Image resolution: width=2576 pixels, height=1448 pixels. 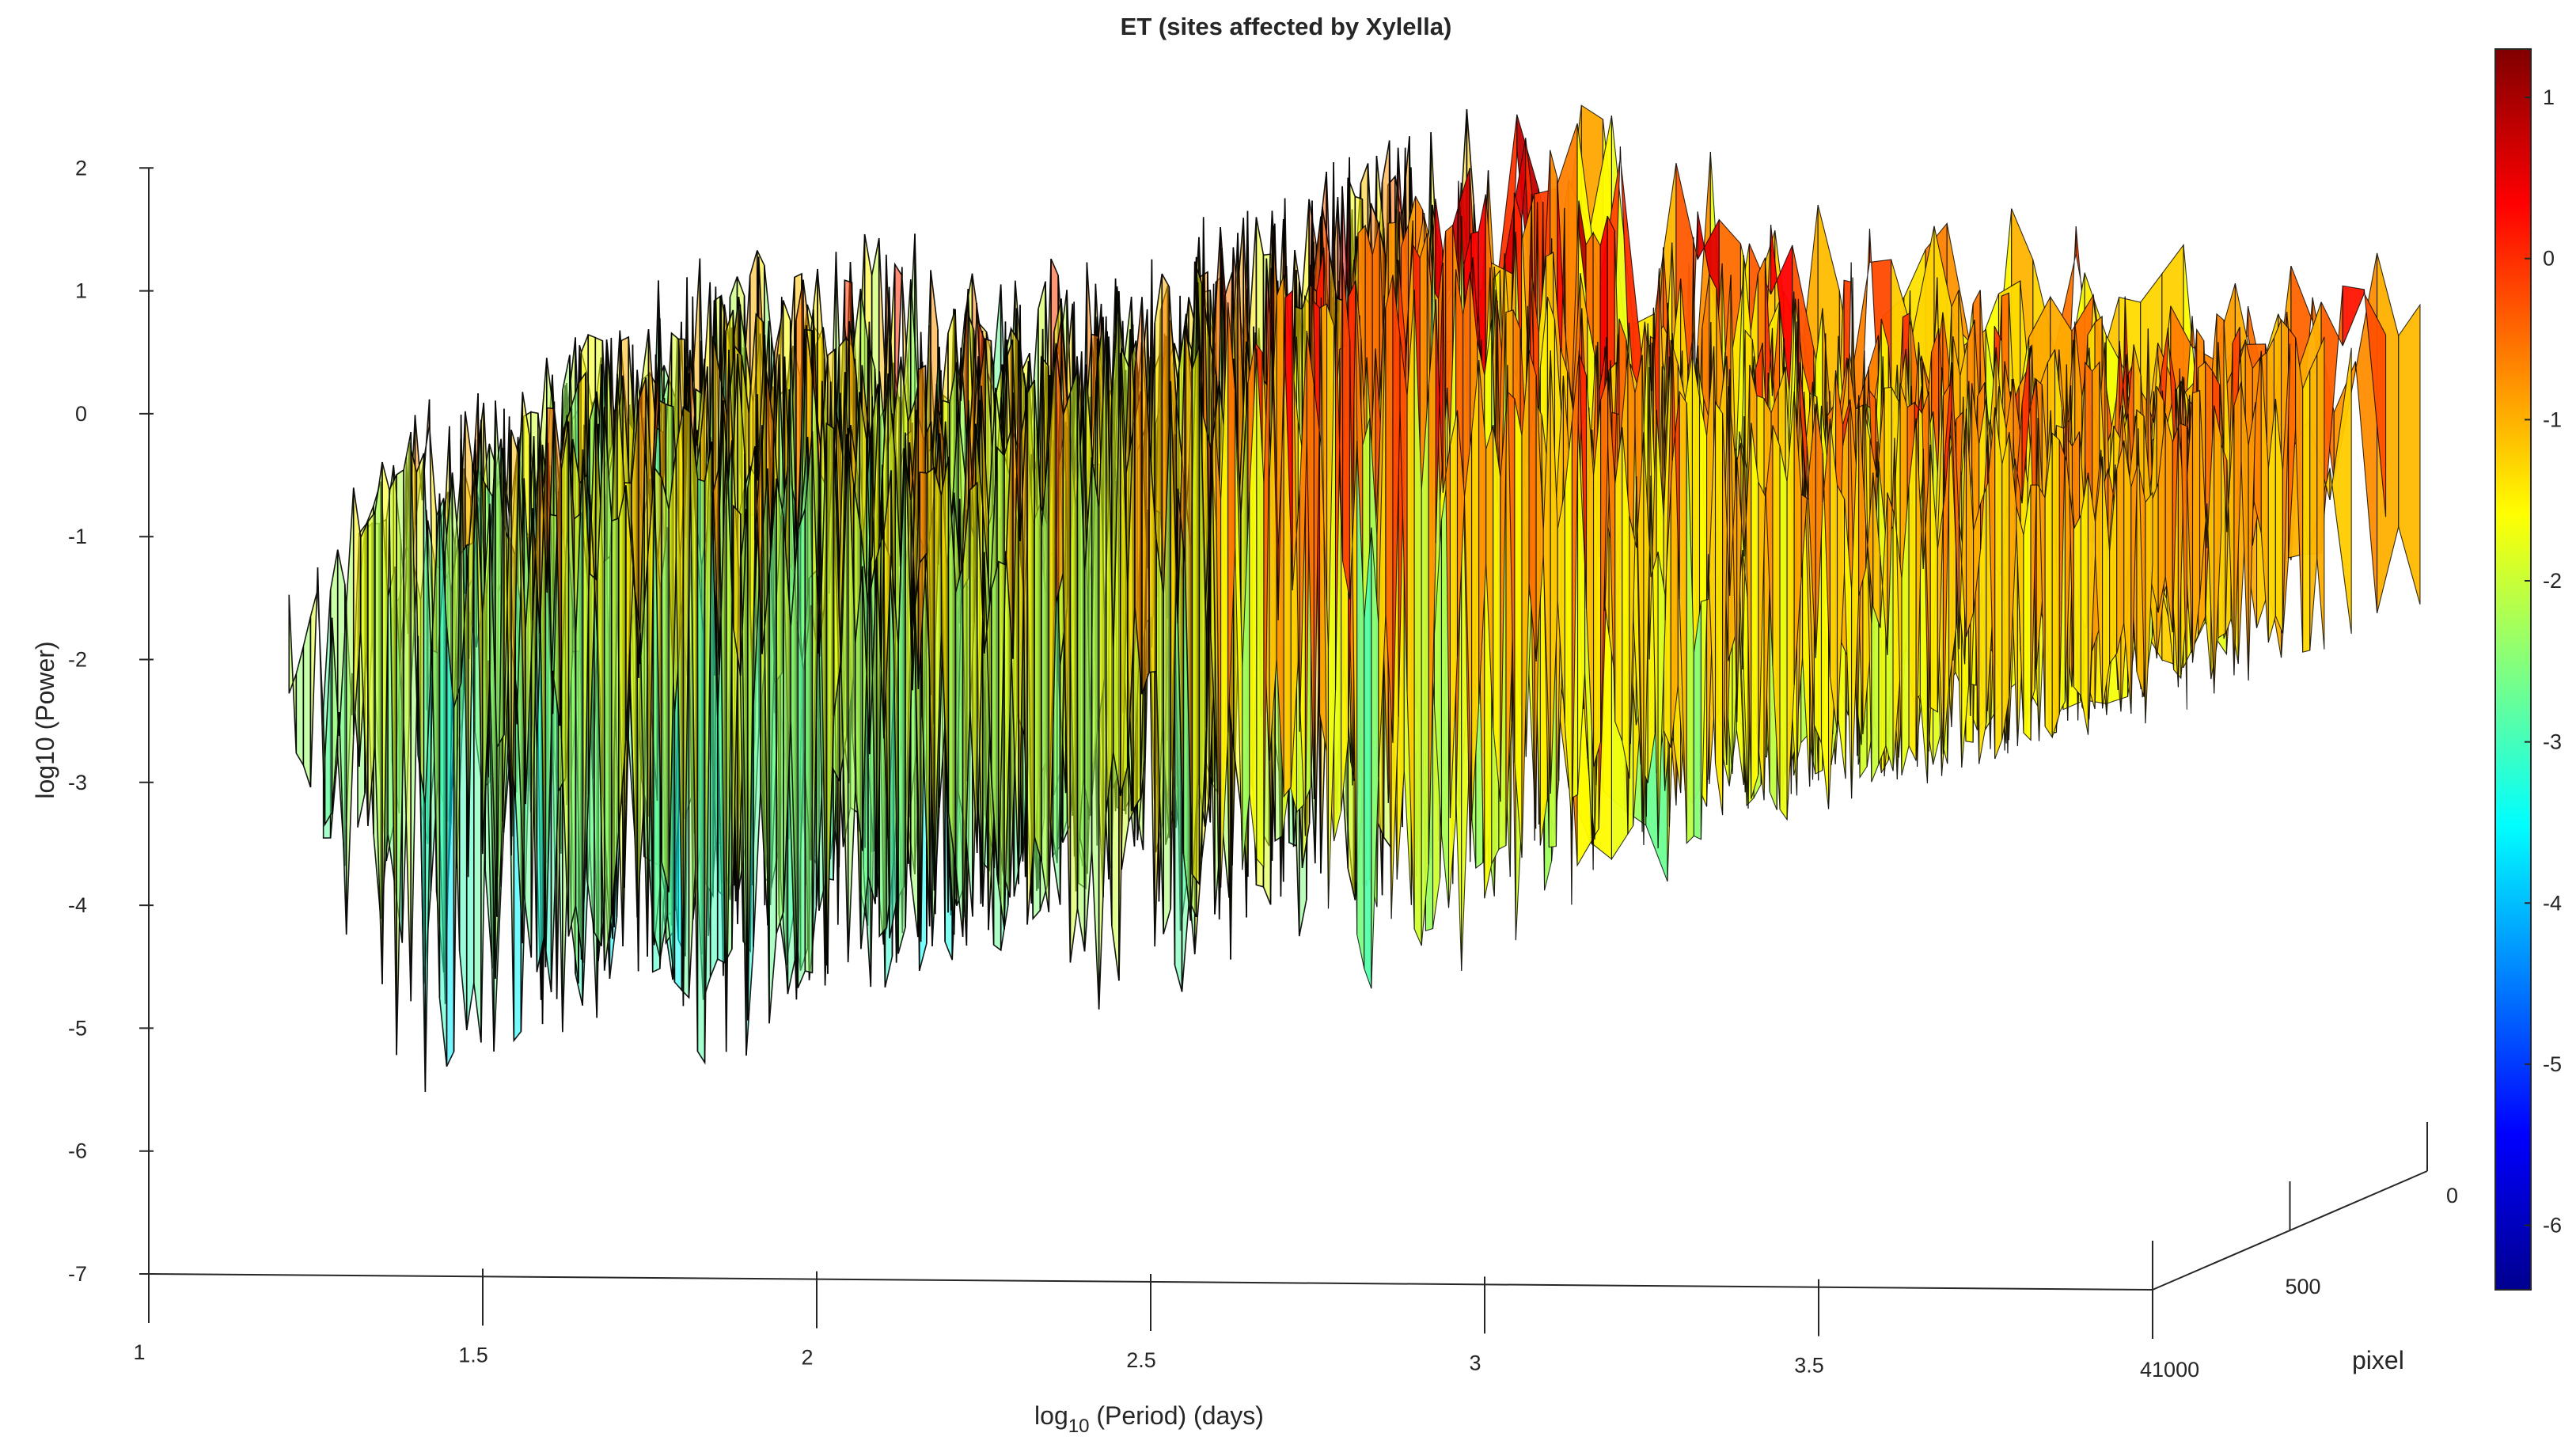 I want to click on z-tick-label: -7, so click(x=77, y=1274).